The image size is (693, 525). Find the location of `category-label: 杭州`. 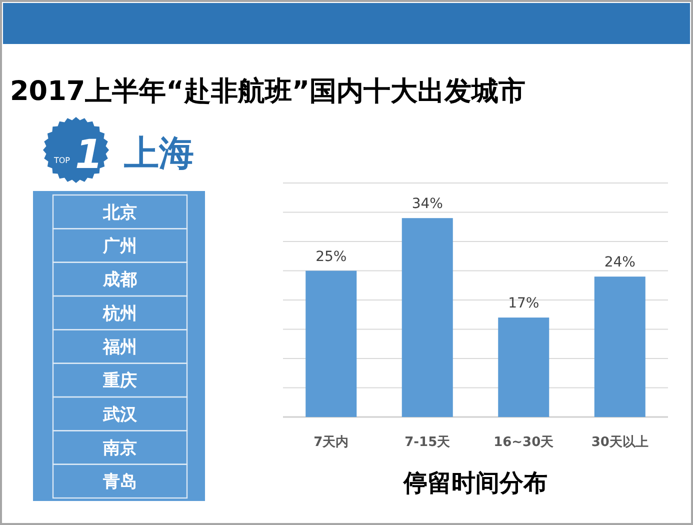

category-label: 杭州 is located at coordinates (119, 314).